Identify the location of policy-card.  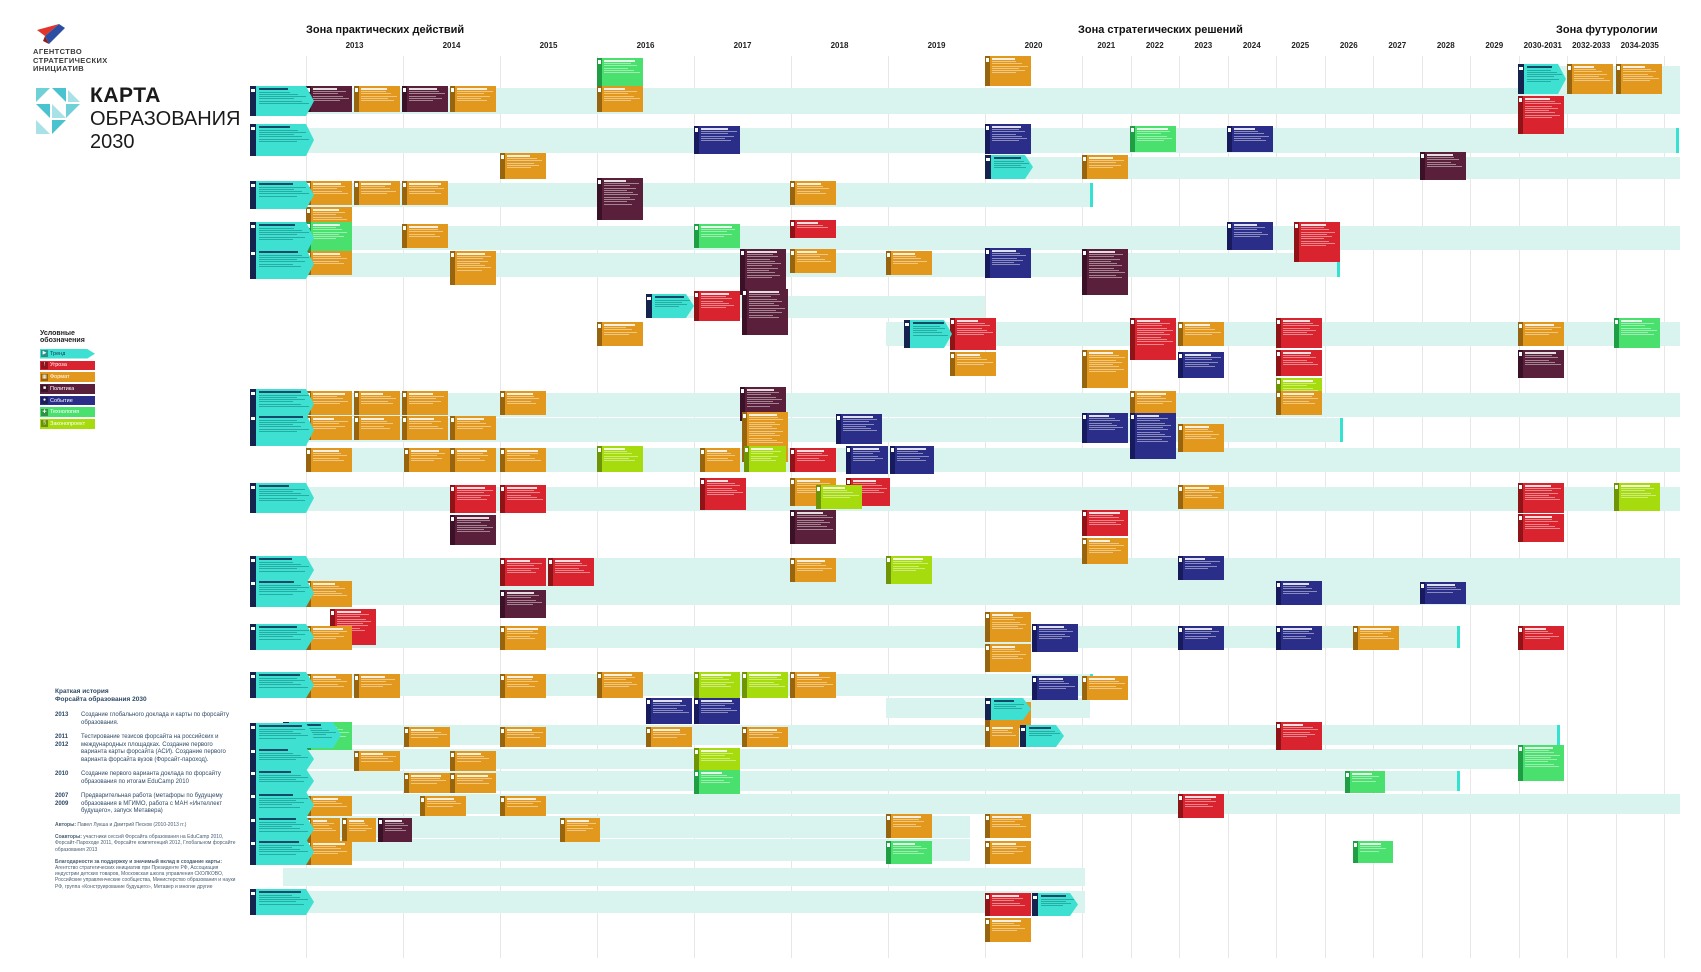
(763, 272).